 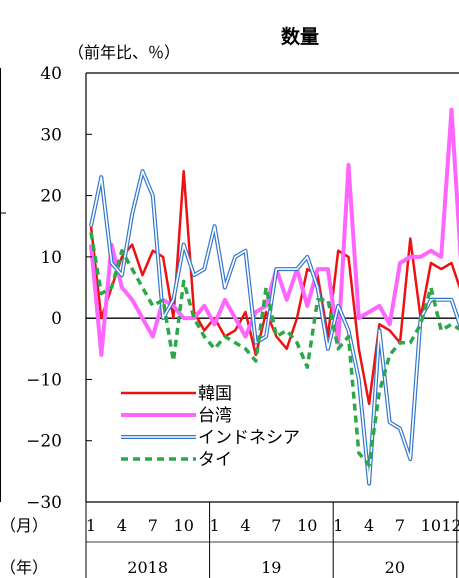 I want to click on legend-label: インドネシア, so click(x=249, y=438).